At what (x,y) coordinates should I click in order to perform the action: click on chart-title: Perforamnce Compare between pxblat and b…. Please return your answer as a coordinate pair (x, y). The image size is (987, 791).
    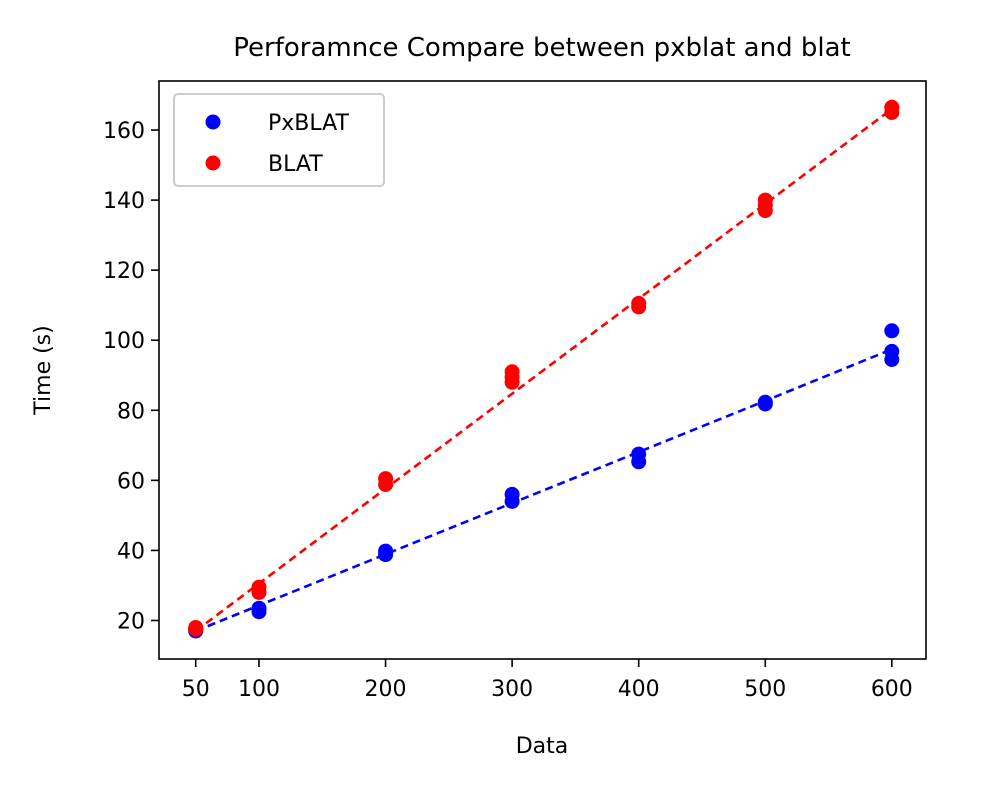
    Looking at the image, I should click on (541, 48).